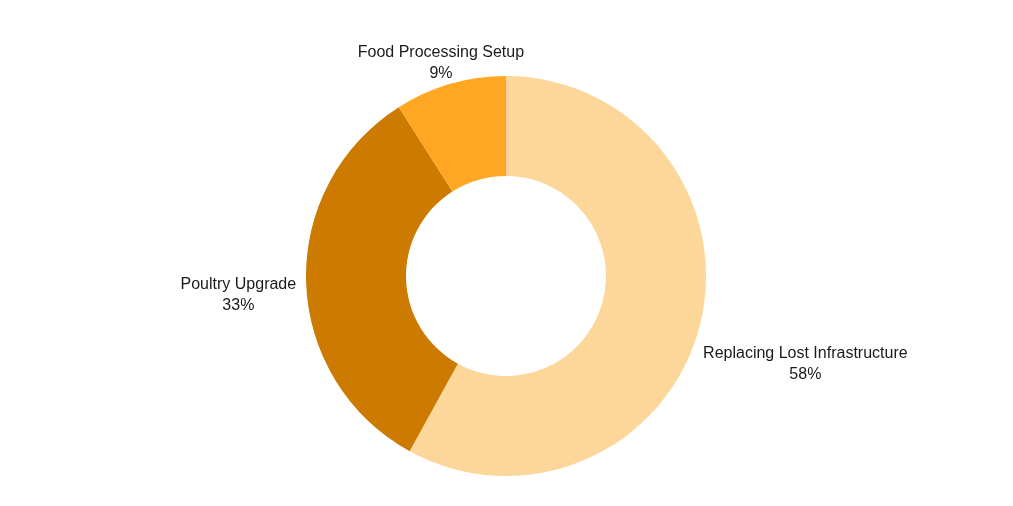  Describe the element at coordinates (238, 284) in the screenshot. I see `slice-label: Poultry Upgrade` at that location.